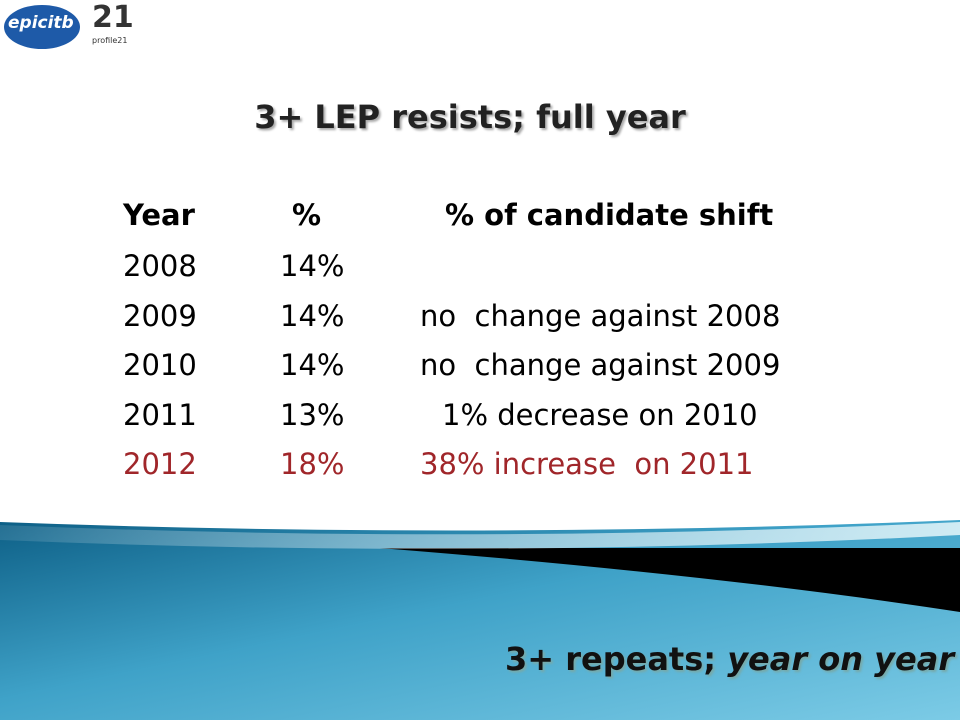 This screenshot has height=720, width=960. Describe the element at coordinates (160, 315) in the screenshot. I see `table-cell: 2009` at that location.